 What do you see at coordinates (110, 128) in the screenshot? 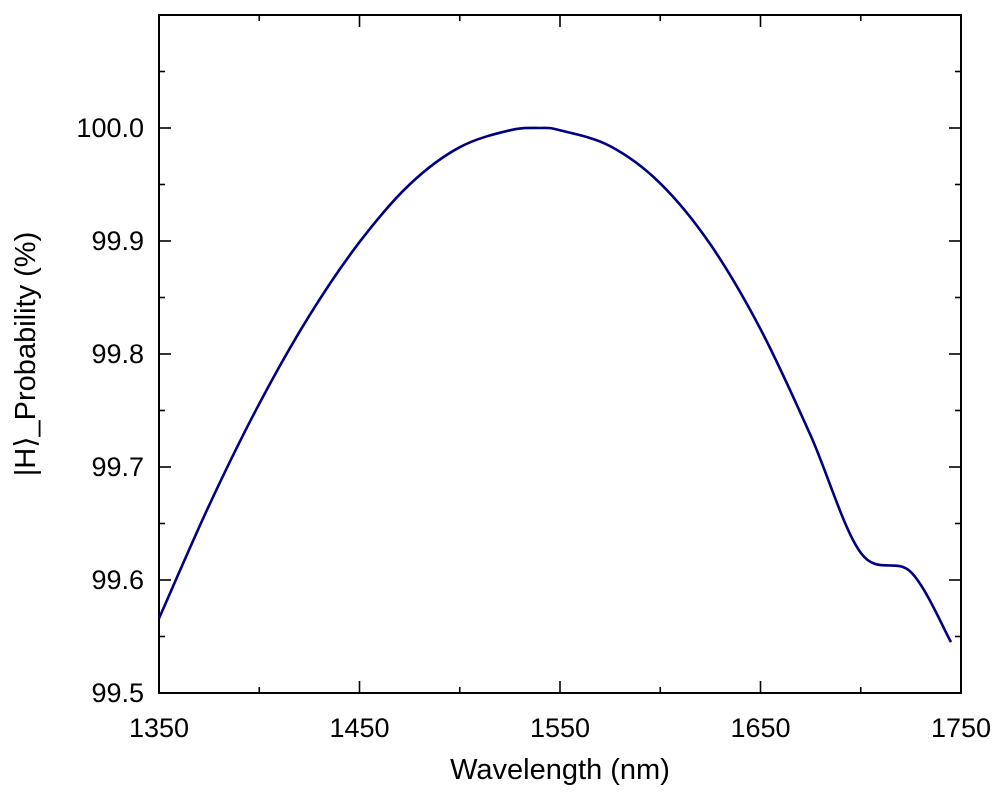
I see `y-tick-label: 100.0` at bounding box center [110, 128].